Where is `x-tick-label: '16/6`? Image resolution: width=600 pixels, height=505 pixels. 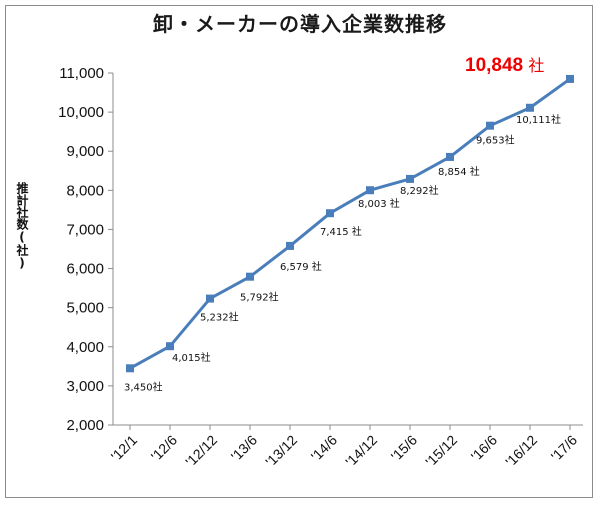 x-tick-label: '16/6 is located at coordinates (484, 448).